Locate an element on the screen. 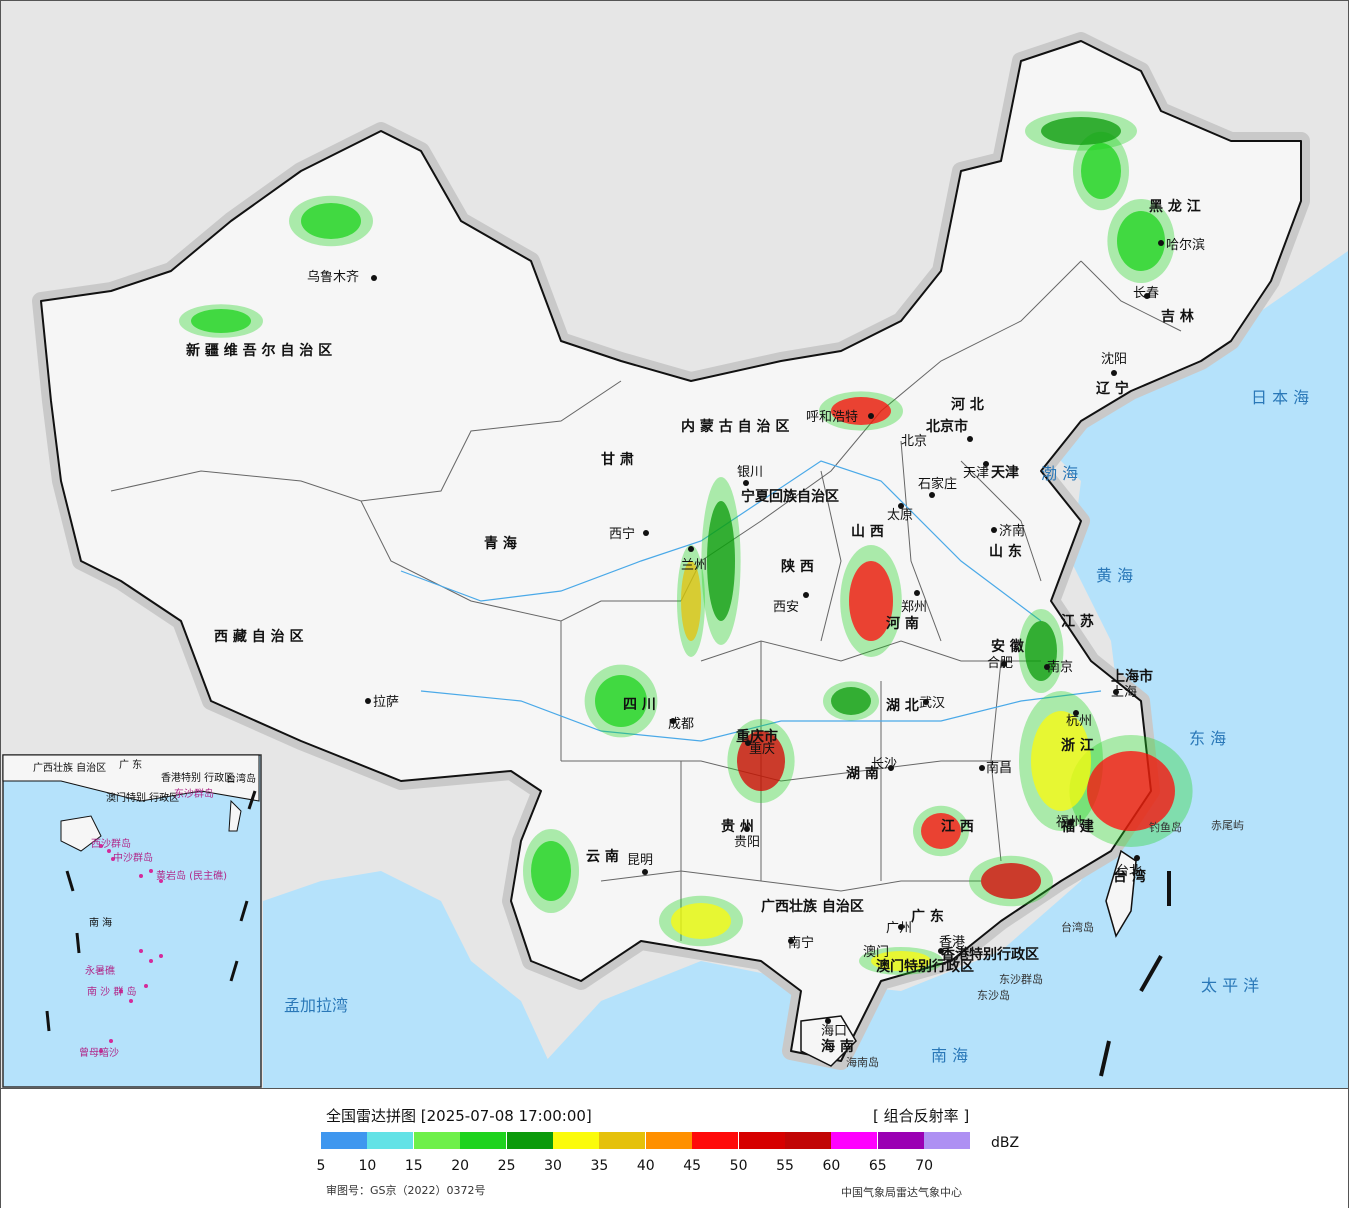 The image size is (1349, 1208). scale-tick-label: 40 is located at coordinates (645, 1166).